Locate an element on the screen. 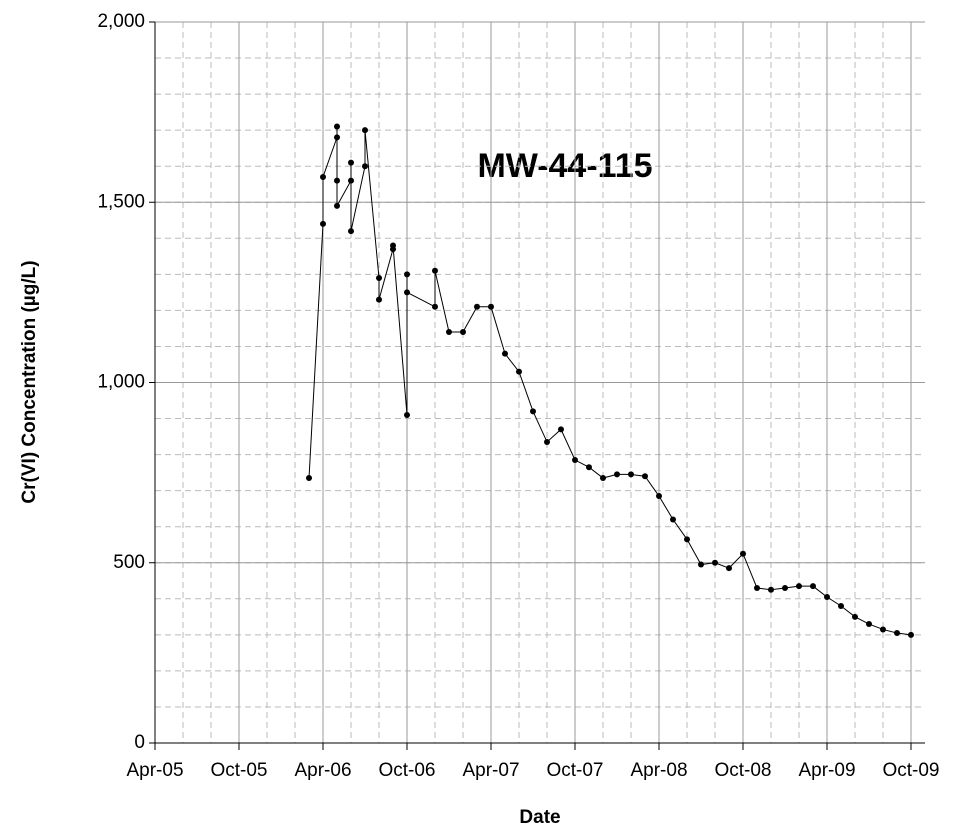 The image size is (955, 830). x-tick-label: Oct-06 is located at coordinates (406, 770).